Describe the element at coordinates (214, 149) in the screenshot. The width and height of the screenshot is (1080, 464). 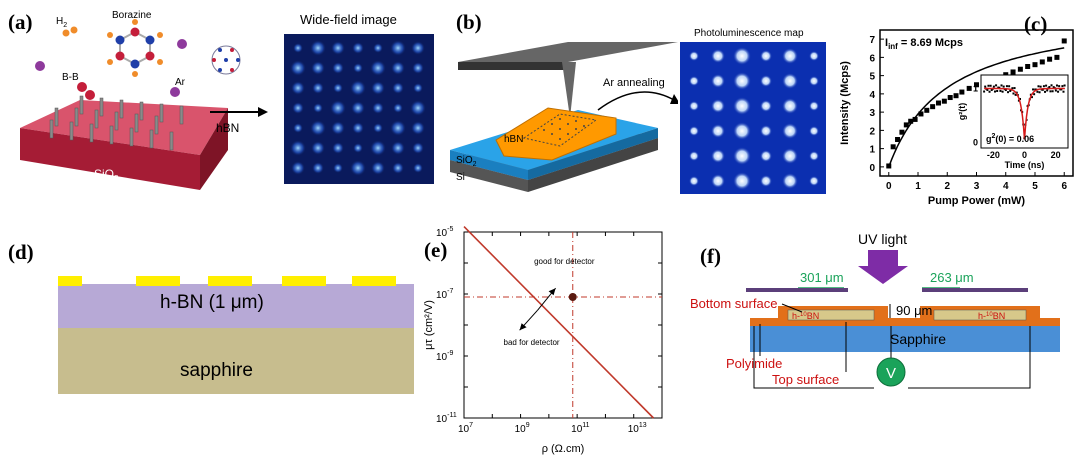
I see `sio2-side-face` at that location.